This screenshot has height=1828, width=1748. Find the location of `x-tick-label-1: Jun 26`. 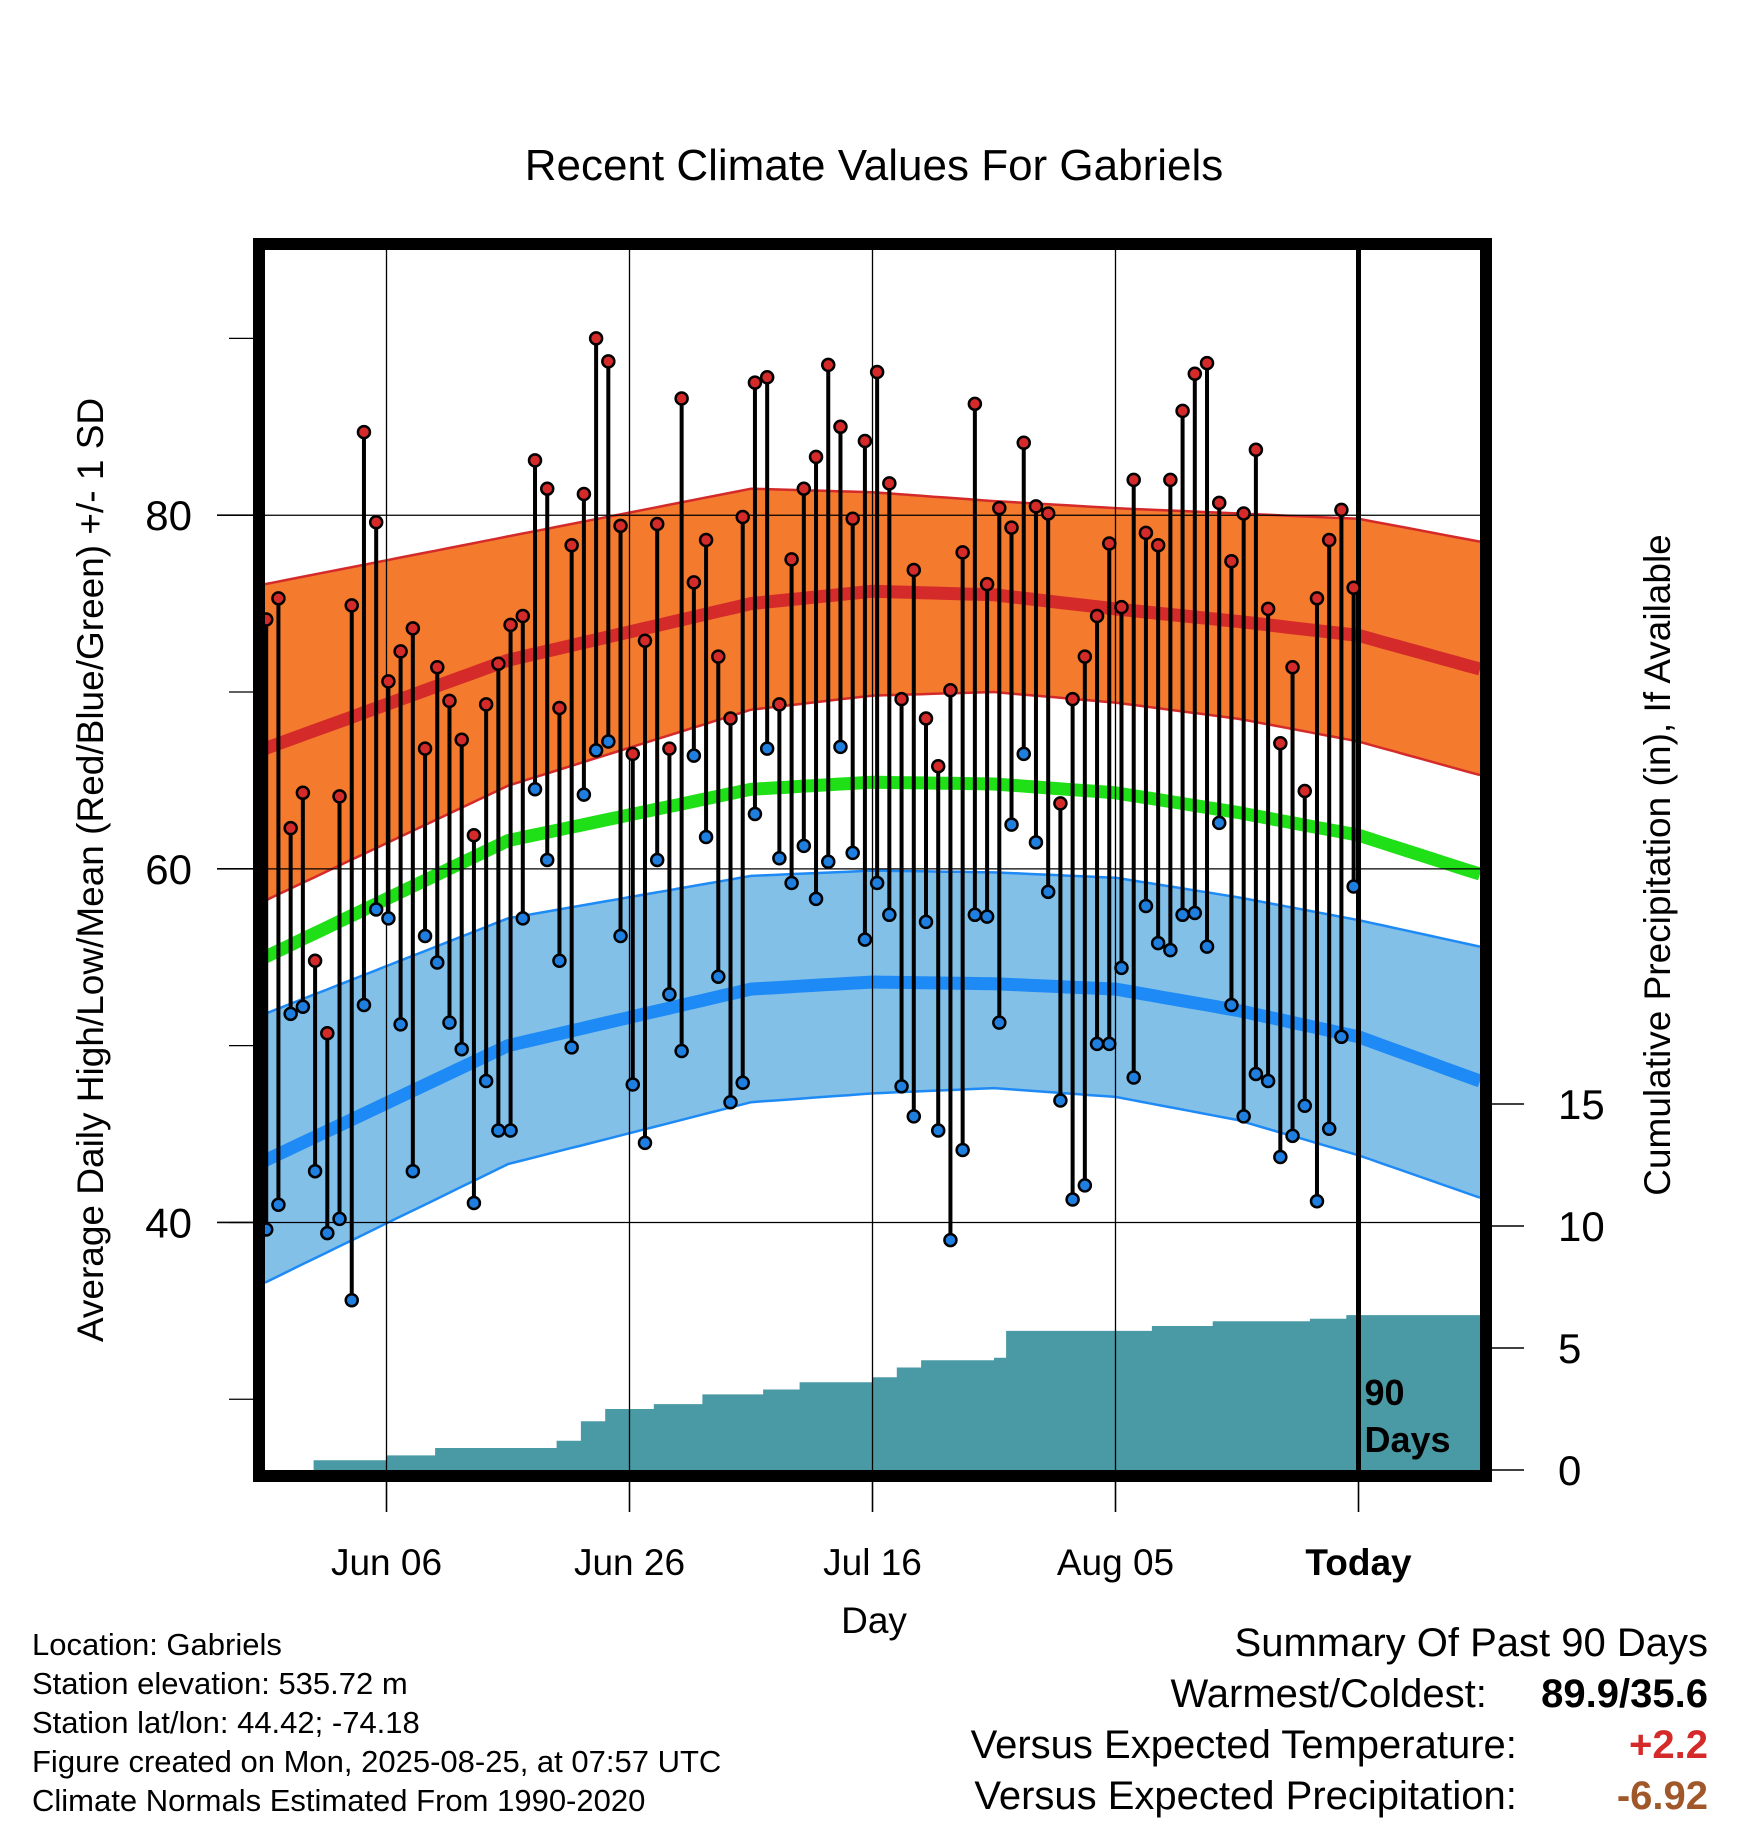

x-tick-label-1: Jun 26 is located at coordinates (629, 1562).